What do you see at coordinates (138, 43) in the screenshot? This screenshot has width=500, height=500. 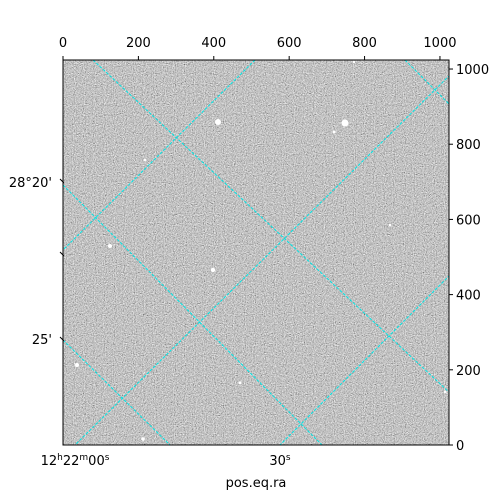 I see `x-tick-label: 200` at bounding box center [138, 43].